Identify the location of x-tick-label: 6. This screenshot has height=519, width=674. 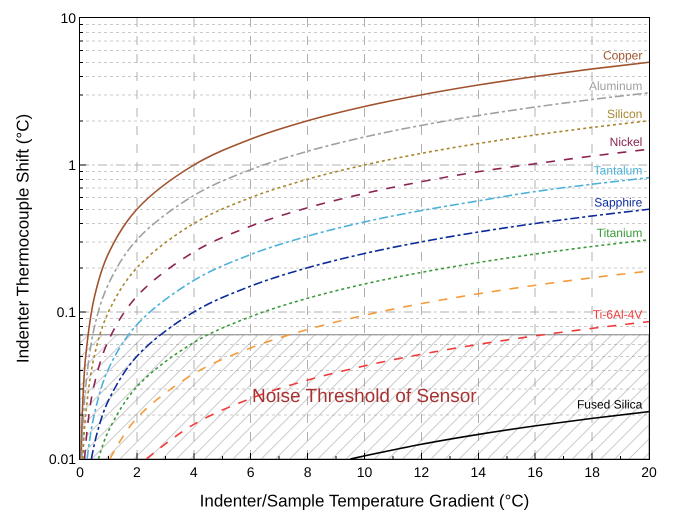
(250, 472).